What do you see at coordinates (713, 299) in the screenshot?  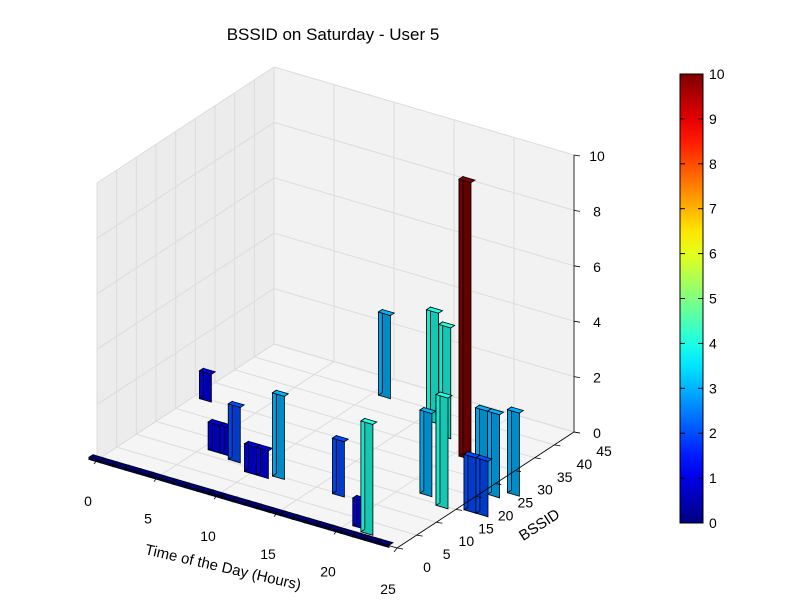 I see `colorbar-tick-label: 5` at bounding box center [713, 299].